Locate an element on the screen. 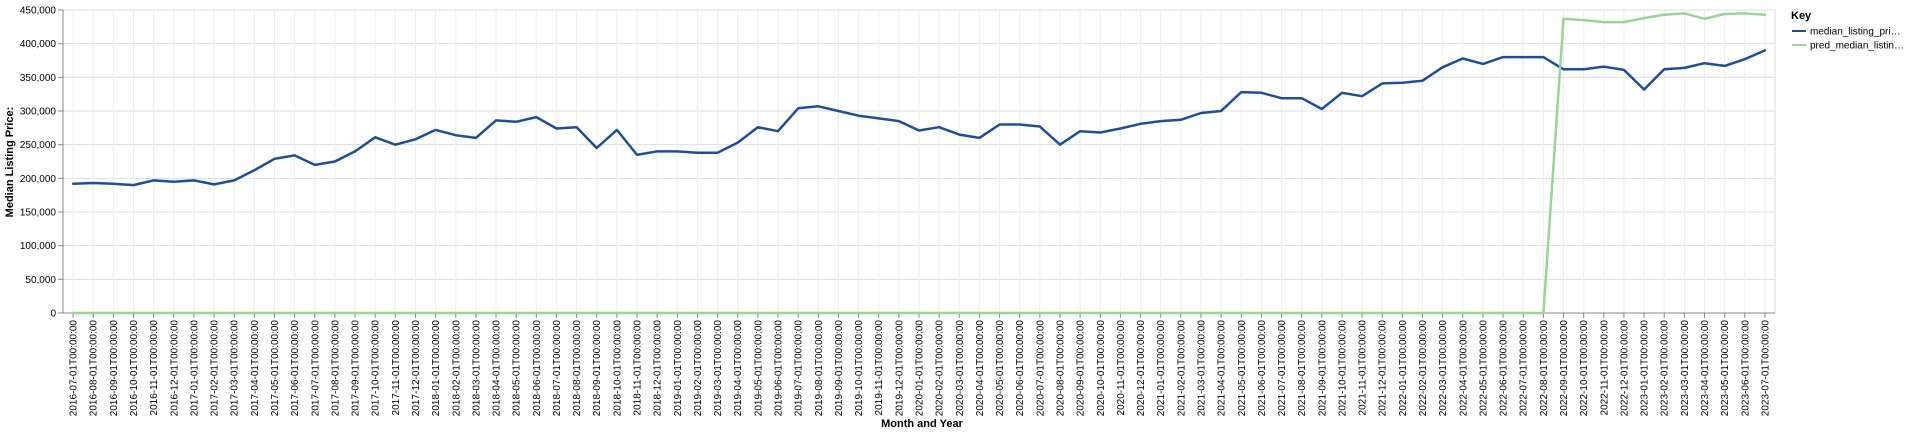 The image size is (1920, 434). x-tick-label: 2023-02-01T00:00:00 is located at coordinates (1665, 368).